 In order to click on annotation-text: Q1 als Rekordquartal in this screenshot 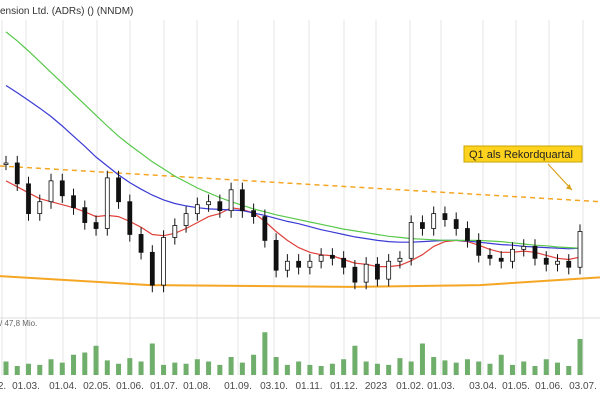, I will do `click(521, 155)`.